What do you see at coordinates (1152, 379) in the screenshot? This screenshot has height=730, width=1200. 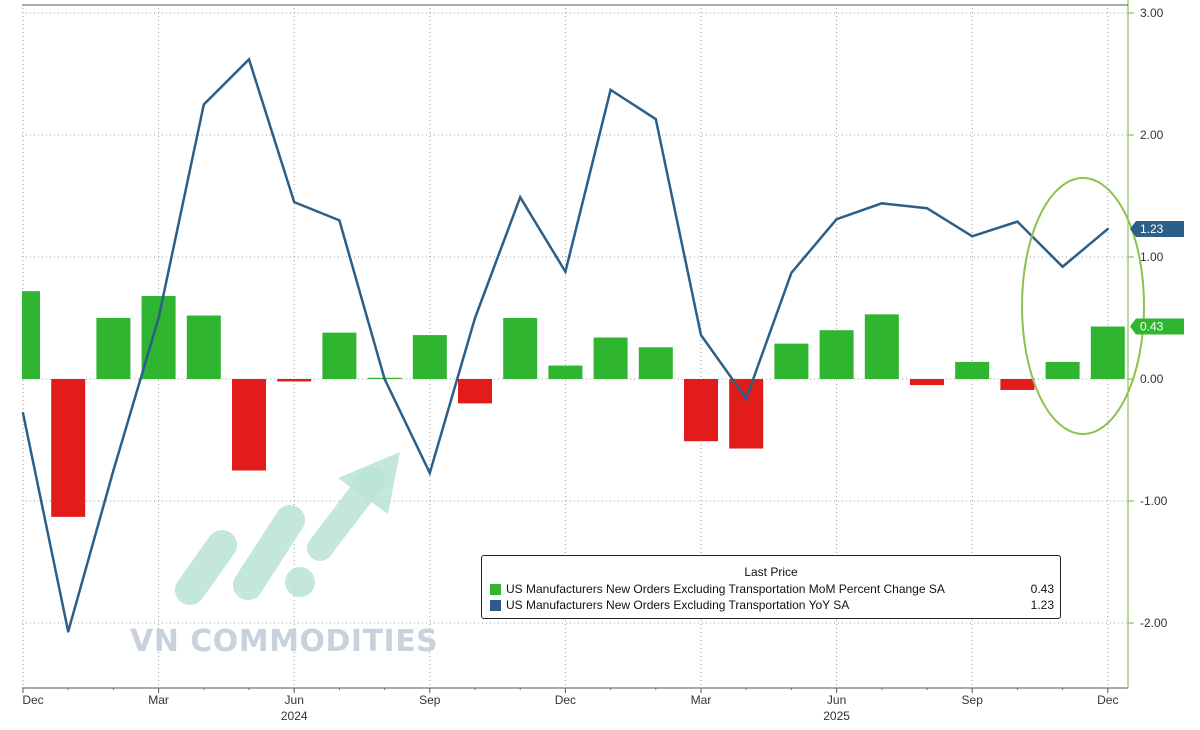 I see `y-tick-label: 0.00` at bounding box center [1152, 379].